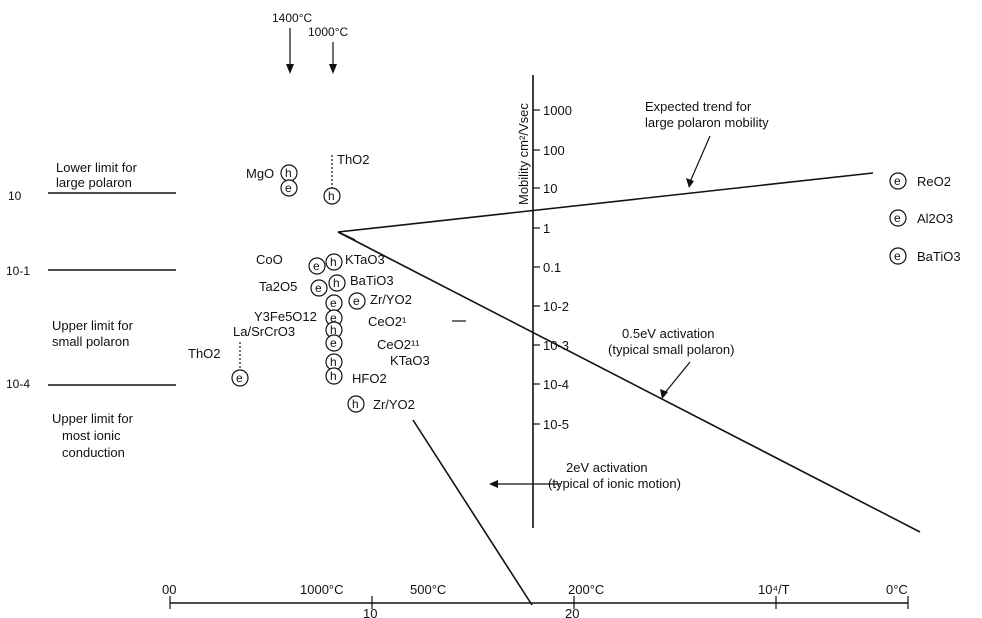 This screenshot has width=982, height=618. What do you see at coordinates (93, 452) in the screenshot?
I see `upper-limit-ionic-label: conduction` at bounding box center [93, 452].